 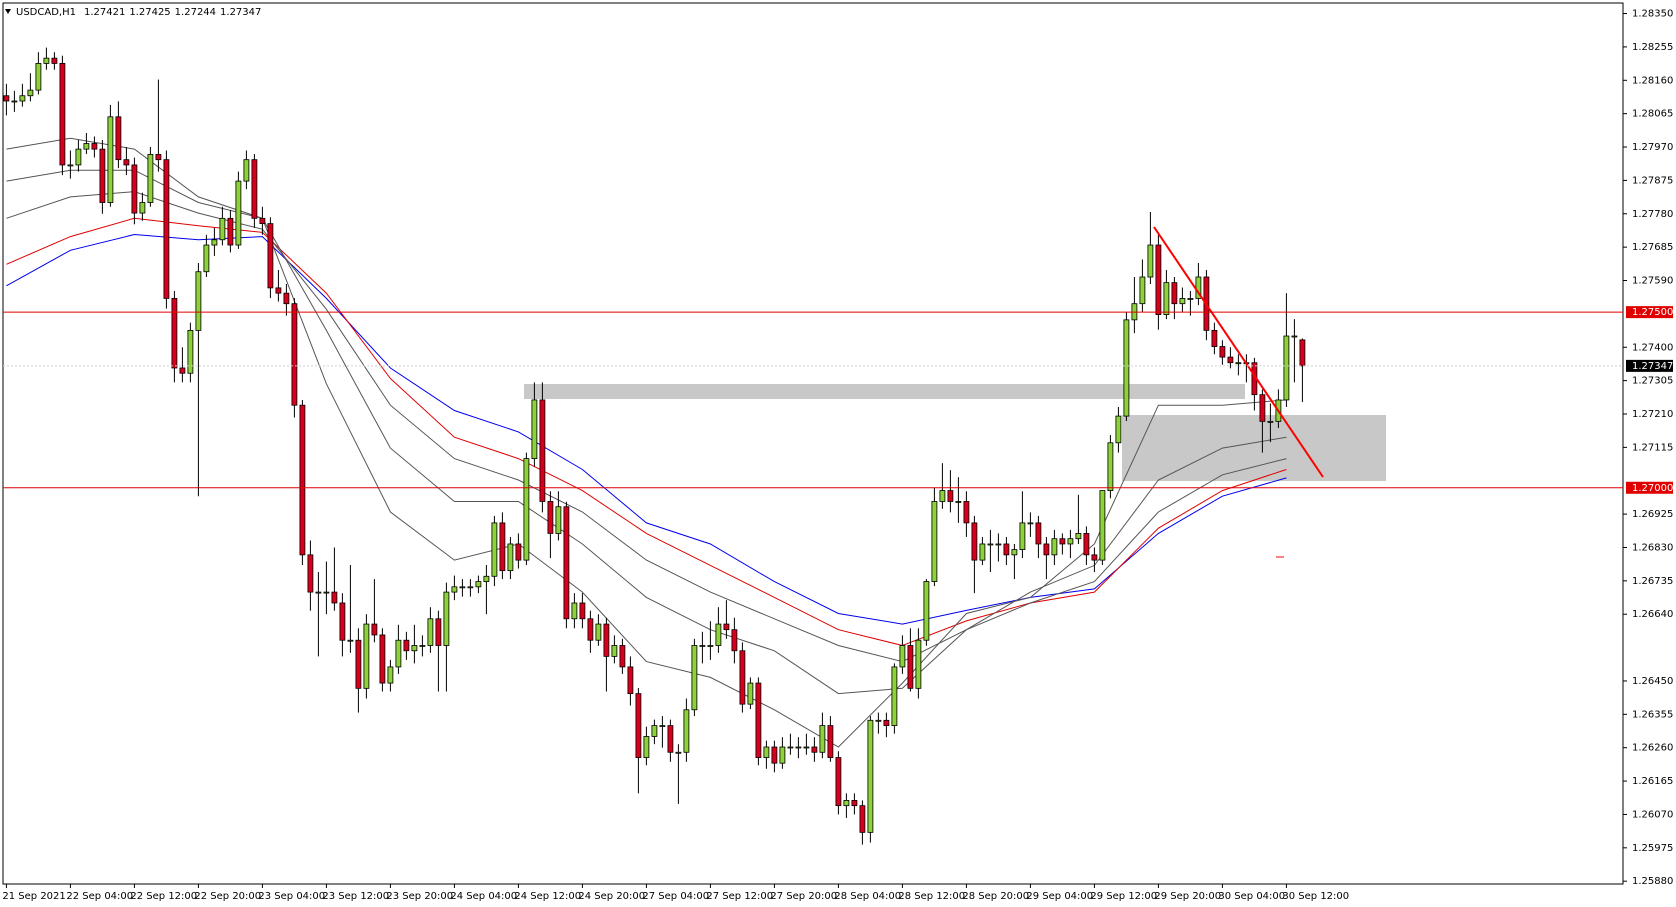 I want to click on y-tick-label: 1.28350, so click(x=1652, y=14).